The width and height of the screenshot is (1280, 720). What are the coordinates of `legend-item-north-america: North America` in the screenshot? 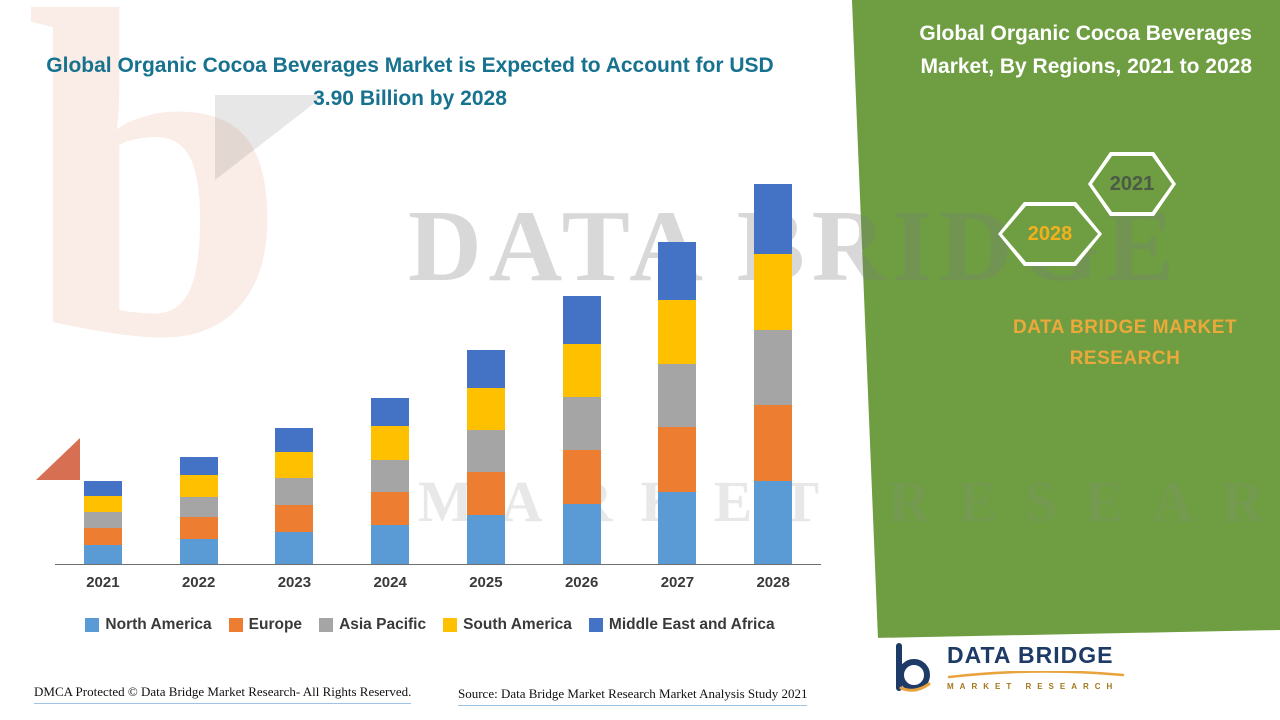 It's located at (148, 625).